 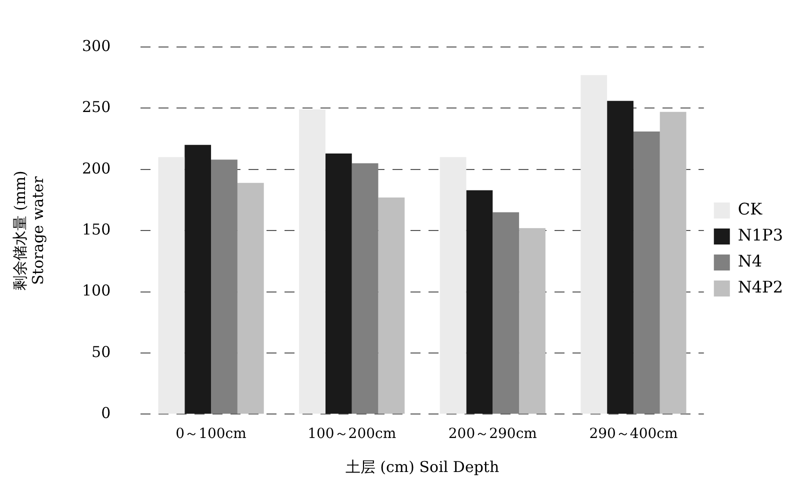 What do you see at coordinates (352, 434) in the screenshot?
I see `x-tick-label: 100～200cm` at bounding box center [352, 434].